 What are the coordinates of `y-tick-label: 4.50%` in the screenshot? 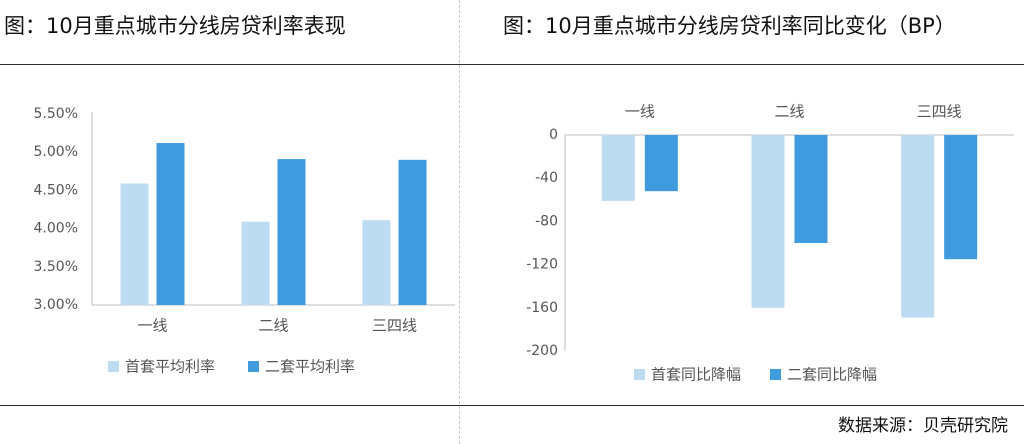 It's located at (56, 190).